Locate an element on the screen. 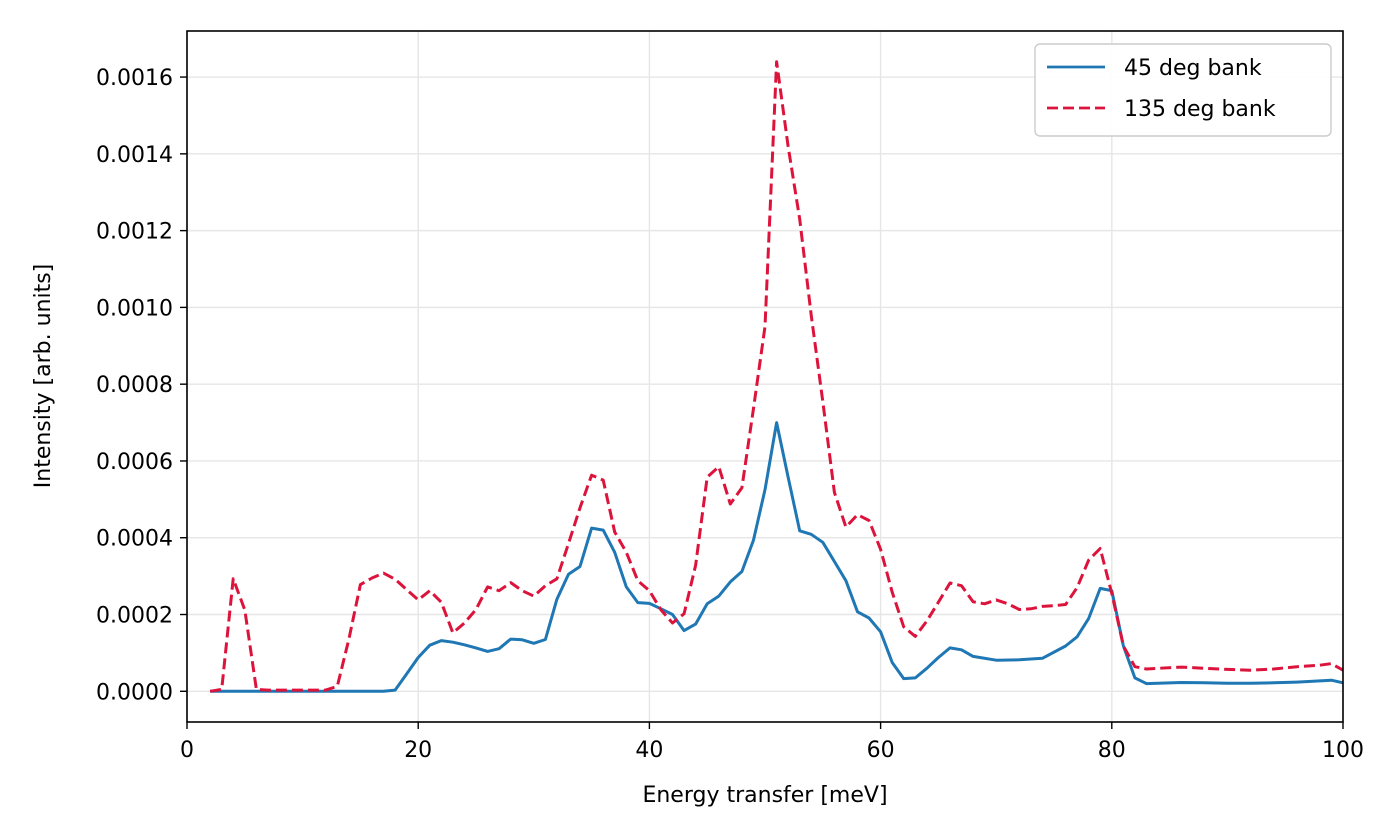 Image resolution: width=1400 pixels, height=840 pixels. x-tick-label: 40 is located at coordinates (649, 750).